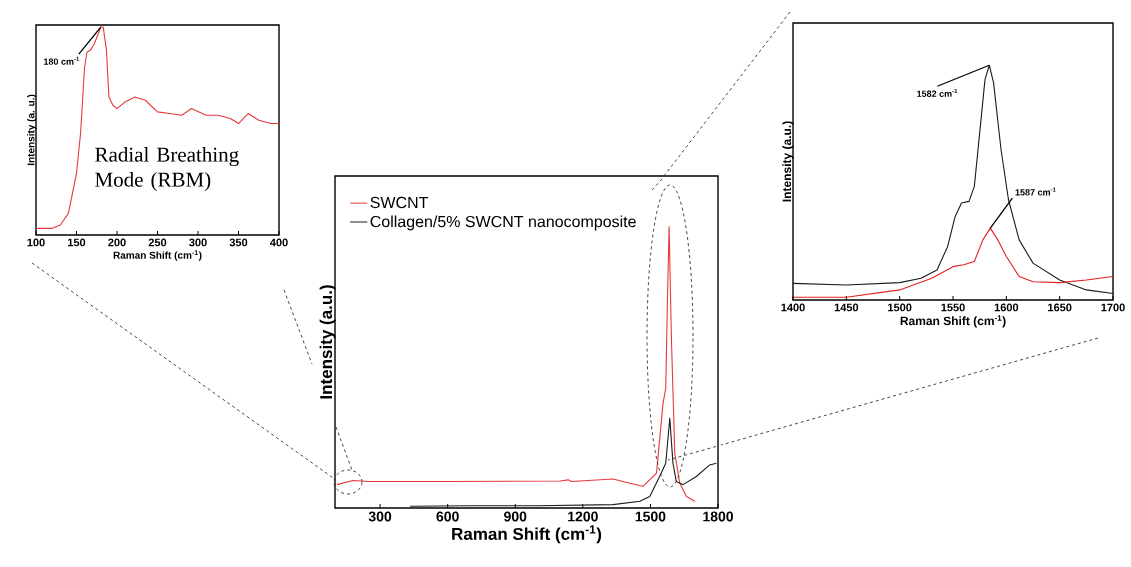 Image resolution: width=1131 pixels, height=567 pixels. Describe the element at coordinates (399, 202) in the screenshot. I see `legend-label: SWCNT` at that location.